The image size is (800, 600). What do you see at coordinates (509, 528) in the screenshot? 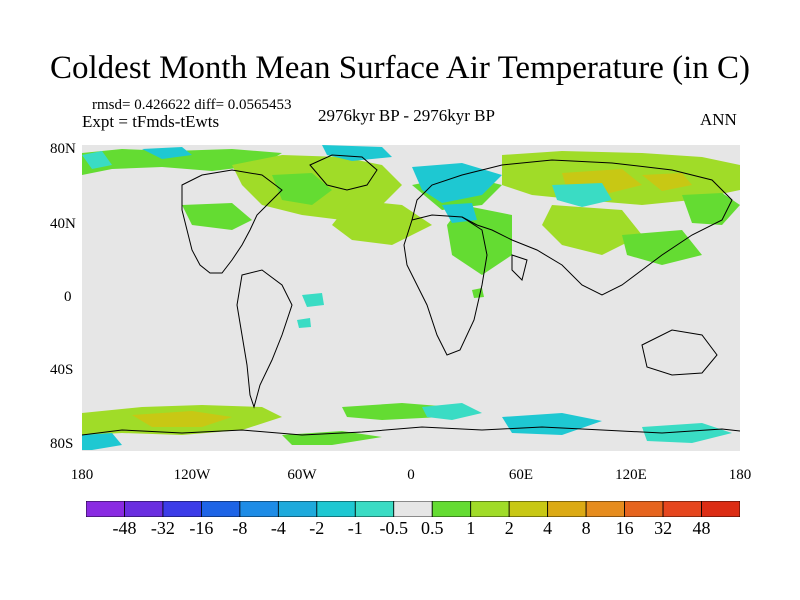
I see `colorbar-label: 2` at bounding box center [509, 528].